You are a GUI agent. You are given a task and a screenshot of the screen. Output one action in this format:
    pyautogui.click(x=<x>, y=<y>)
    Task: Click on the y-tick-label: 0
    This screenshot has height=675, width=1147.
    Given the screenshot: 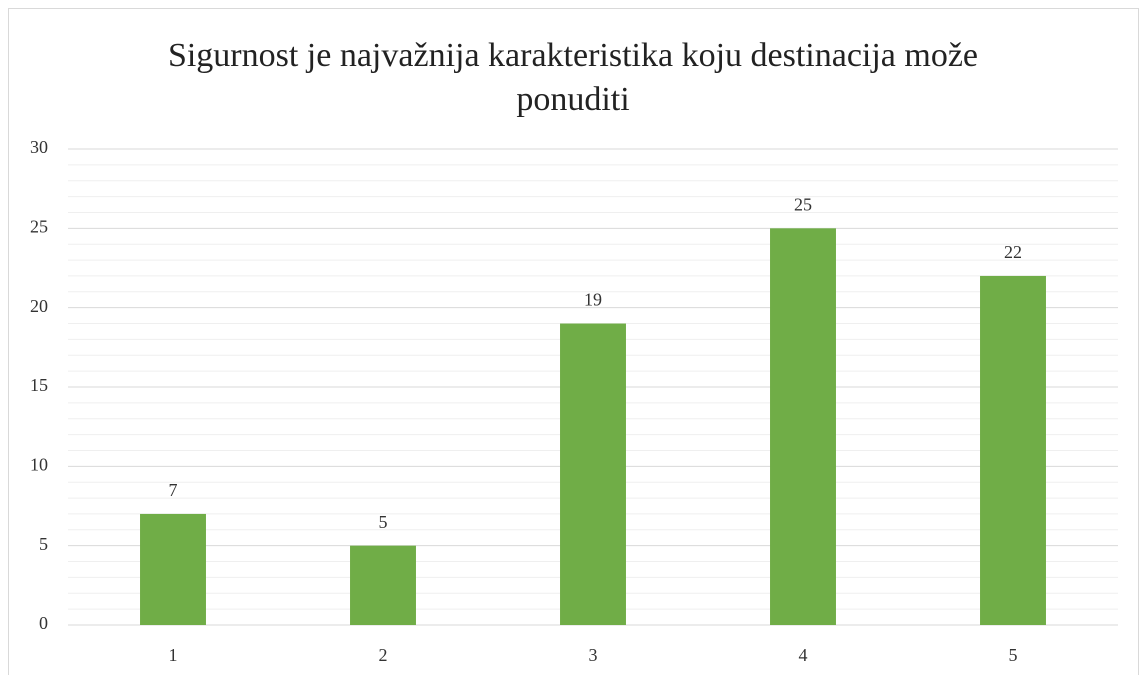 What is the action you would take?
    pyautogui.click(x=43, y=623)
    